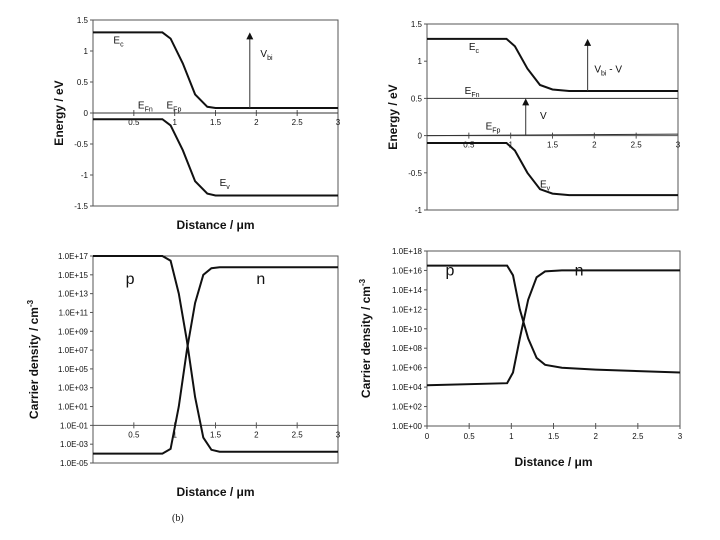  Describe the element at coordinates (73, 331) in the screenshot. I see `y-tick-label: 1.0E+09` at that location.